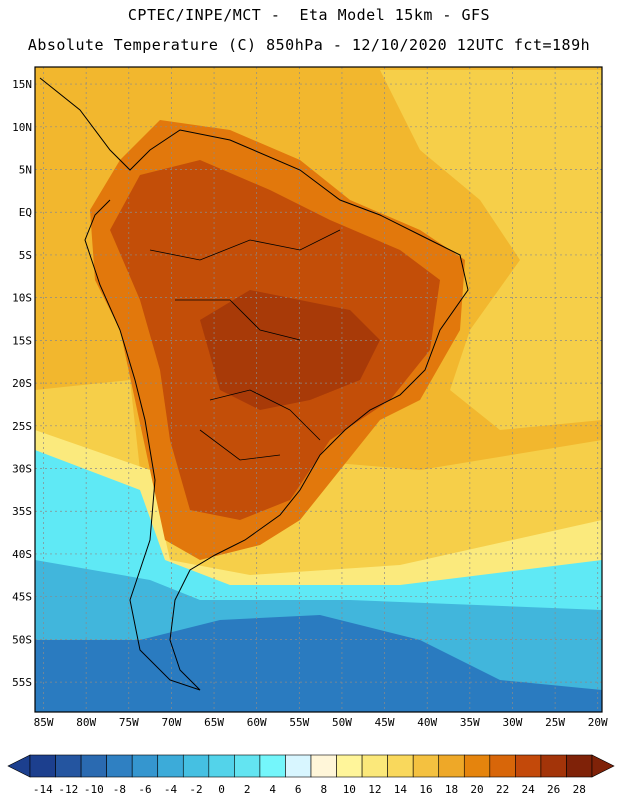 The image size is (618, 800). What do you see at coordinates (22, 597) in the screenshot?
I see `latitude-label: 45S` at bounding box center [22, 597].